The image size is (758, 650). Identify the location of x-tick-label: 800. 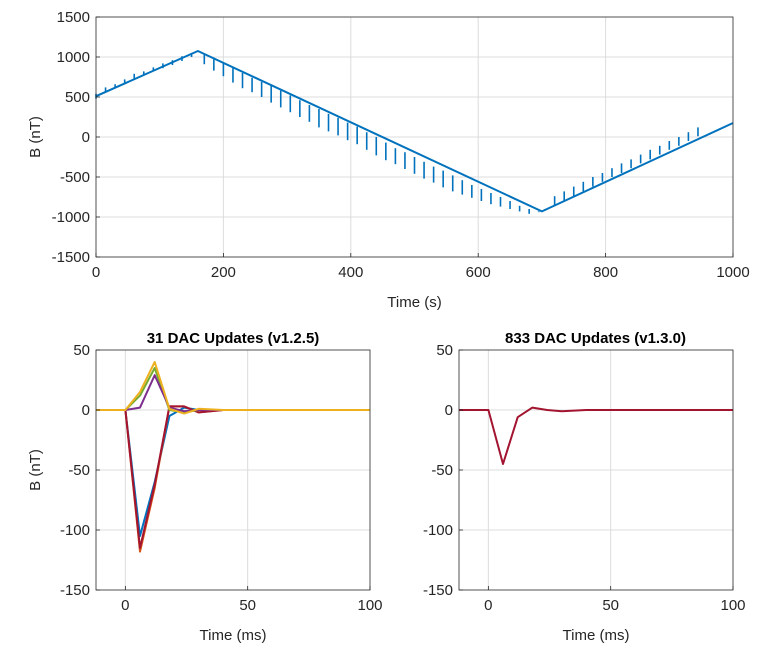
(605, 272).